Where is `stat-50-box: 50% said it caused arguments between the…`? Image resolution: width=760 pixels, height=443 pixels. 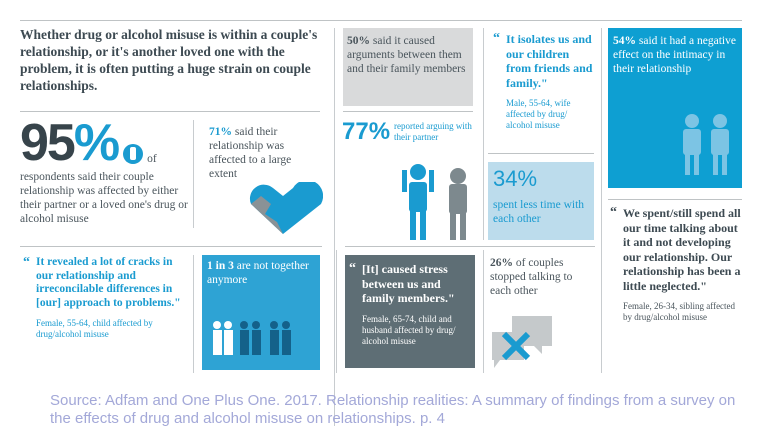
stat-50-box: 50% said it caused arguments between the… is located at coordinates (408, 67).